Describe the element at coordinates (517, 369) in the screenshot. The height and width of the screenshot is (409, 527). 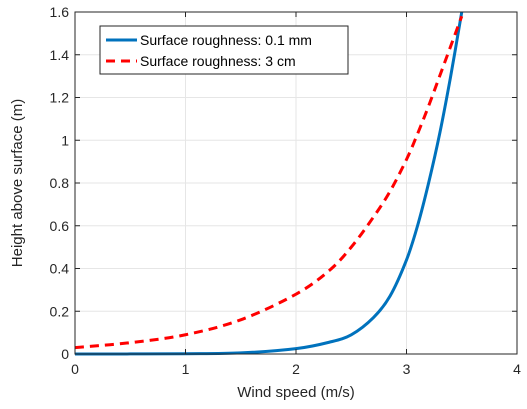
I see `x-tick-label: 4` at that location.